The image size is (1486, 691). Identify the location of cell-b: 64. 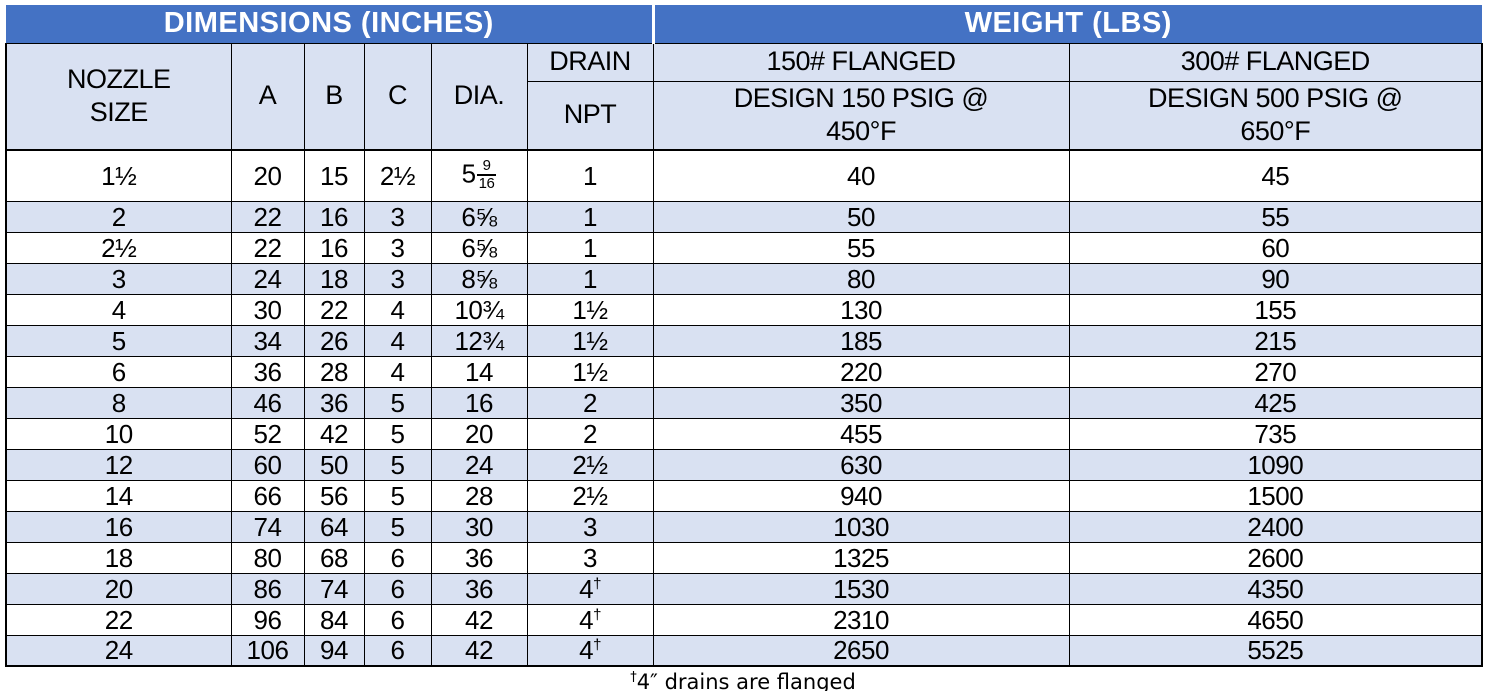
(334, 526).